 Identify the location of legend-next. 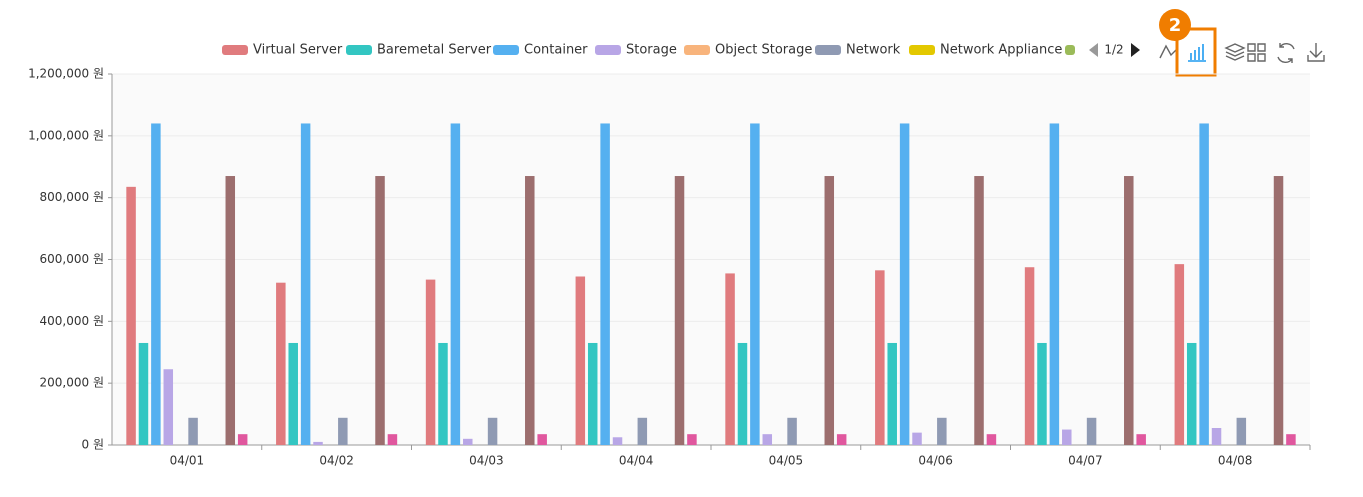
(1135, 50).